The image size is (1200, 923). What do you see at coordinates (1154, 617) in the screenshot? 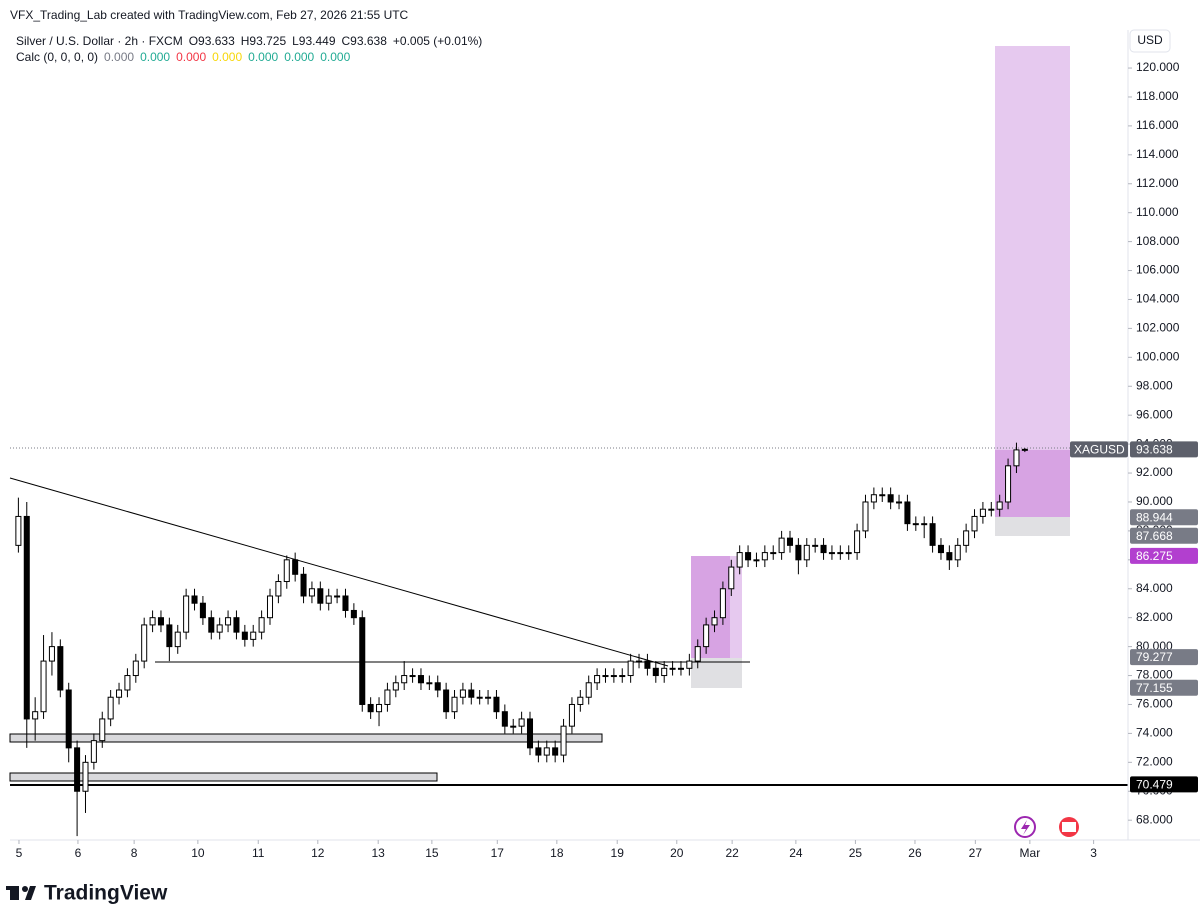
I see `y-tick-label: 82.000` at bounding box center [1154, 617].